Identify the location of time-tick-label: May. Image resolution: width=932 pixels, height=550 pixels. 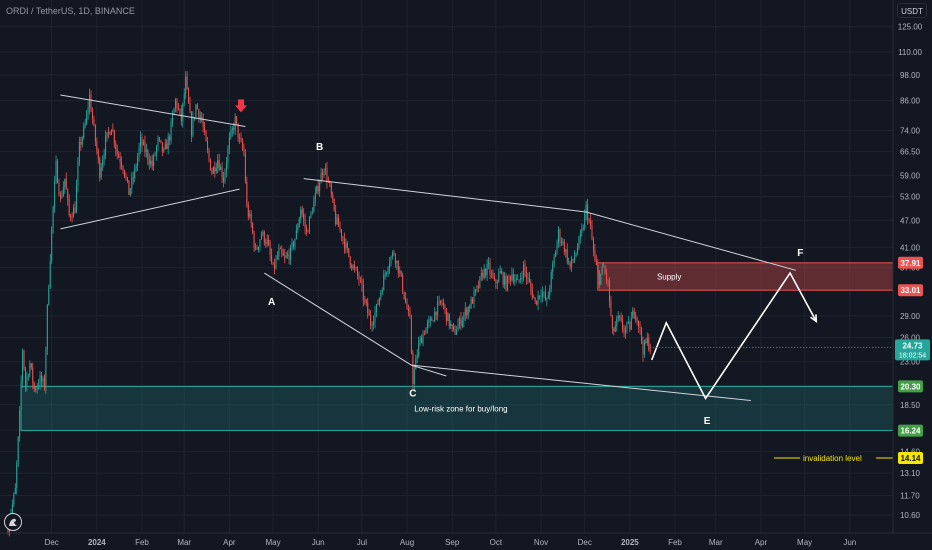
(272, 542).